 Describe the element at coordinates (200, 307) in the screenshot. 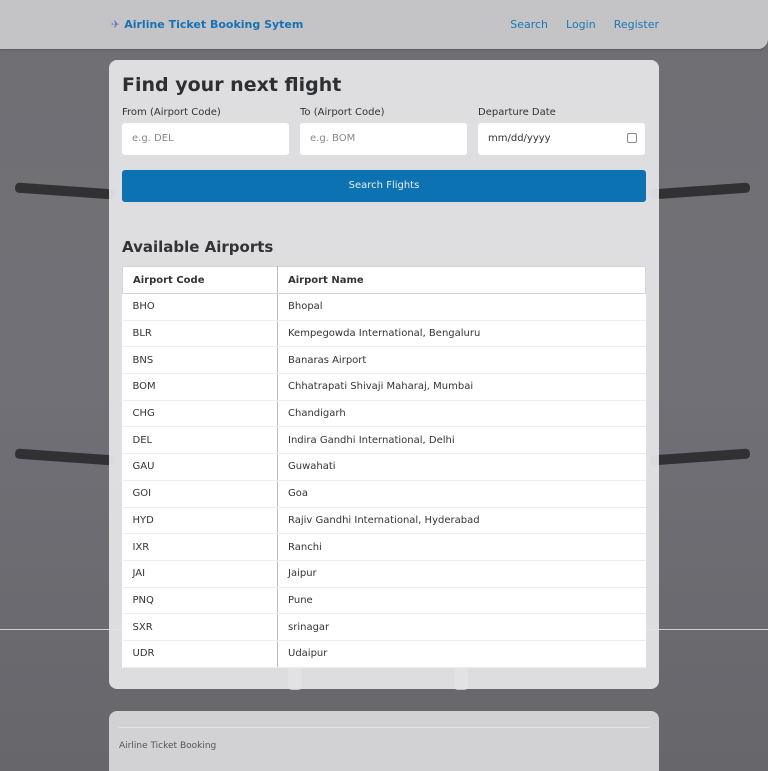

I see `airport-code: BHO` at that location.